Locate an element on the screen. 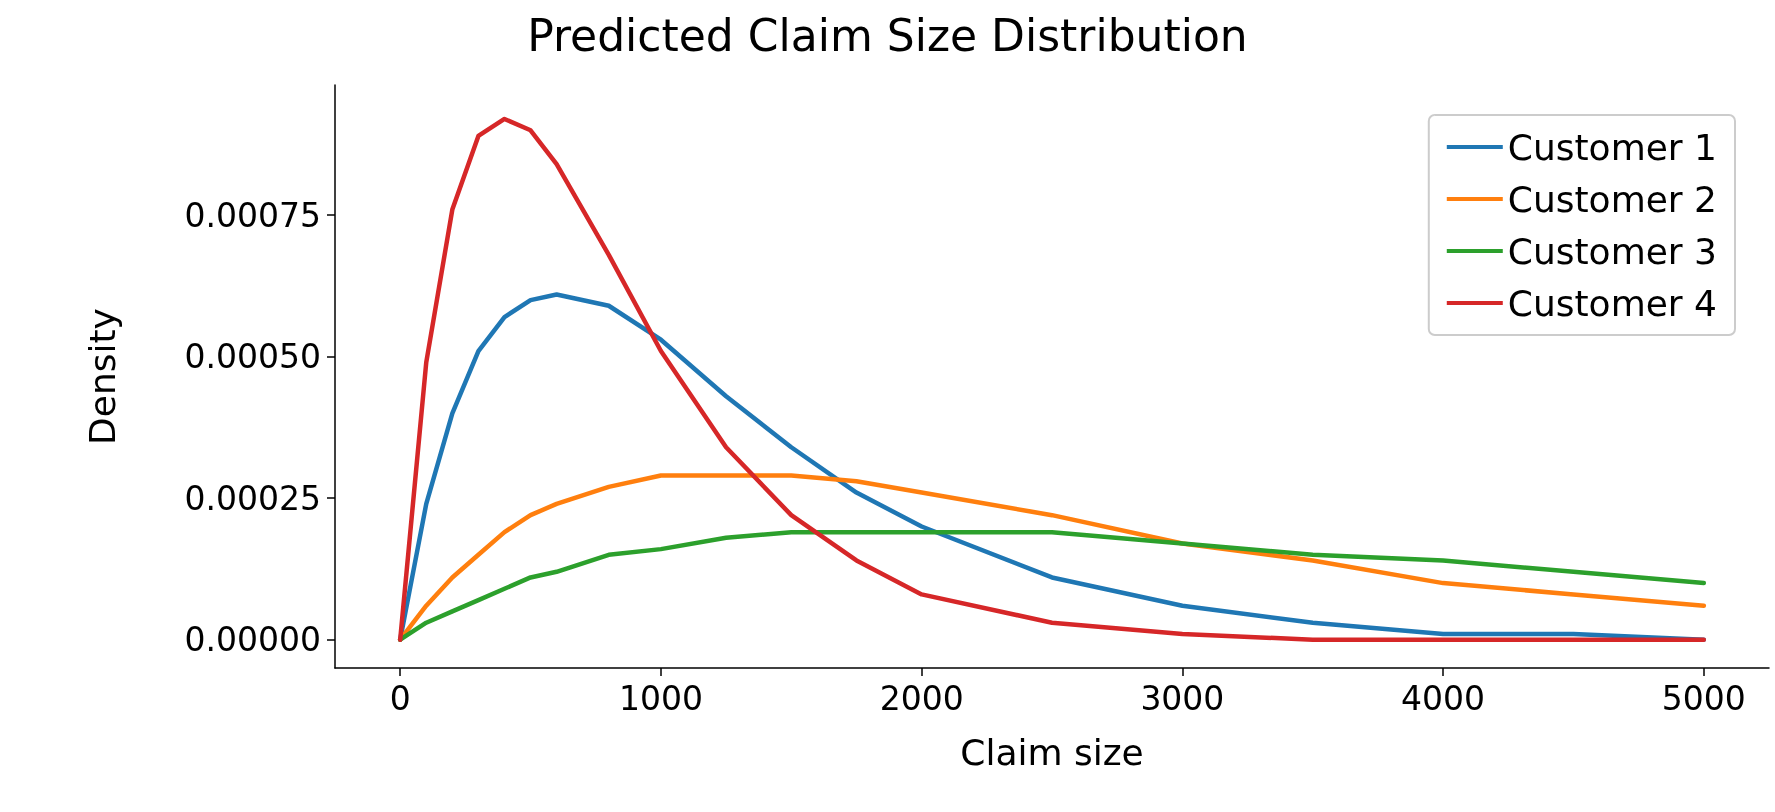 The height and width of the screenshot is (812, 1775). x-tick-label: 2000 is located at coordinates (921, 698).